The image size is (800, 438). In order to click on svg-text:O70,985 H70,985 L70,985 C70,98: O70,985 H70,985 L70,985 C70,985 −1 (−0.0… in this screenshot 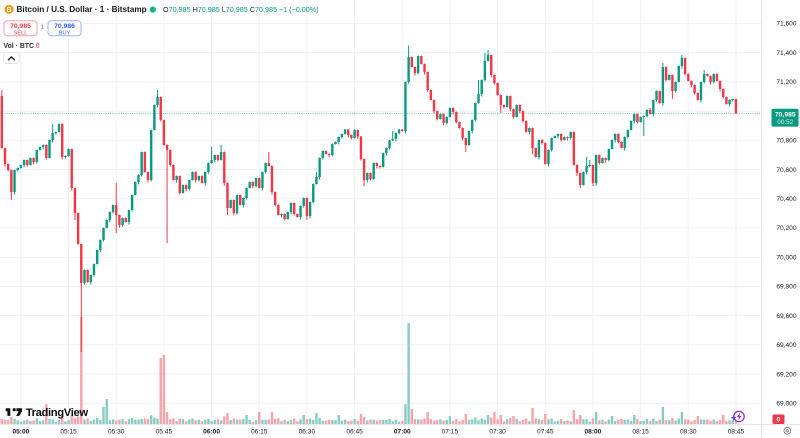, I will do `click(241, 9)`.